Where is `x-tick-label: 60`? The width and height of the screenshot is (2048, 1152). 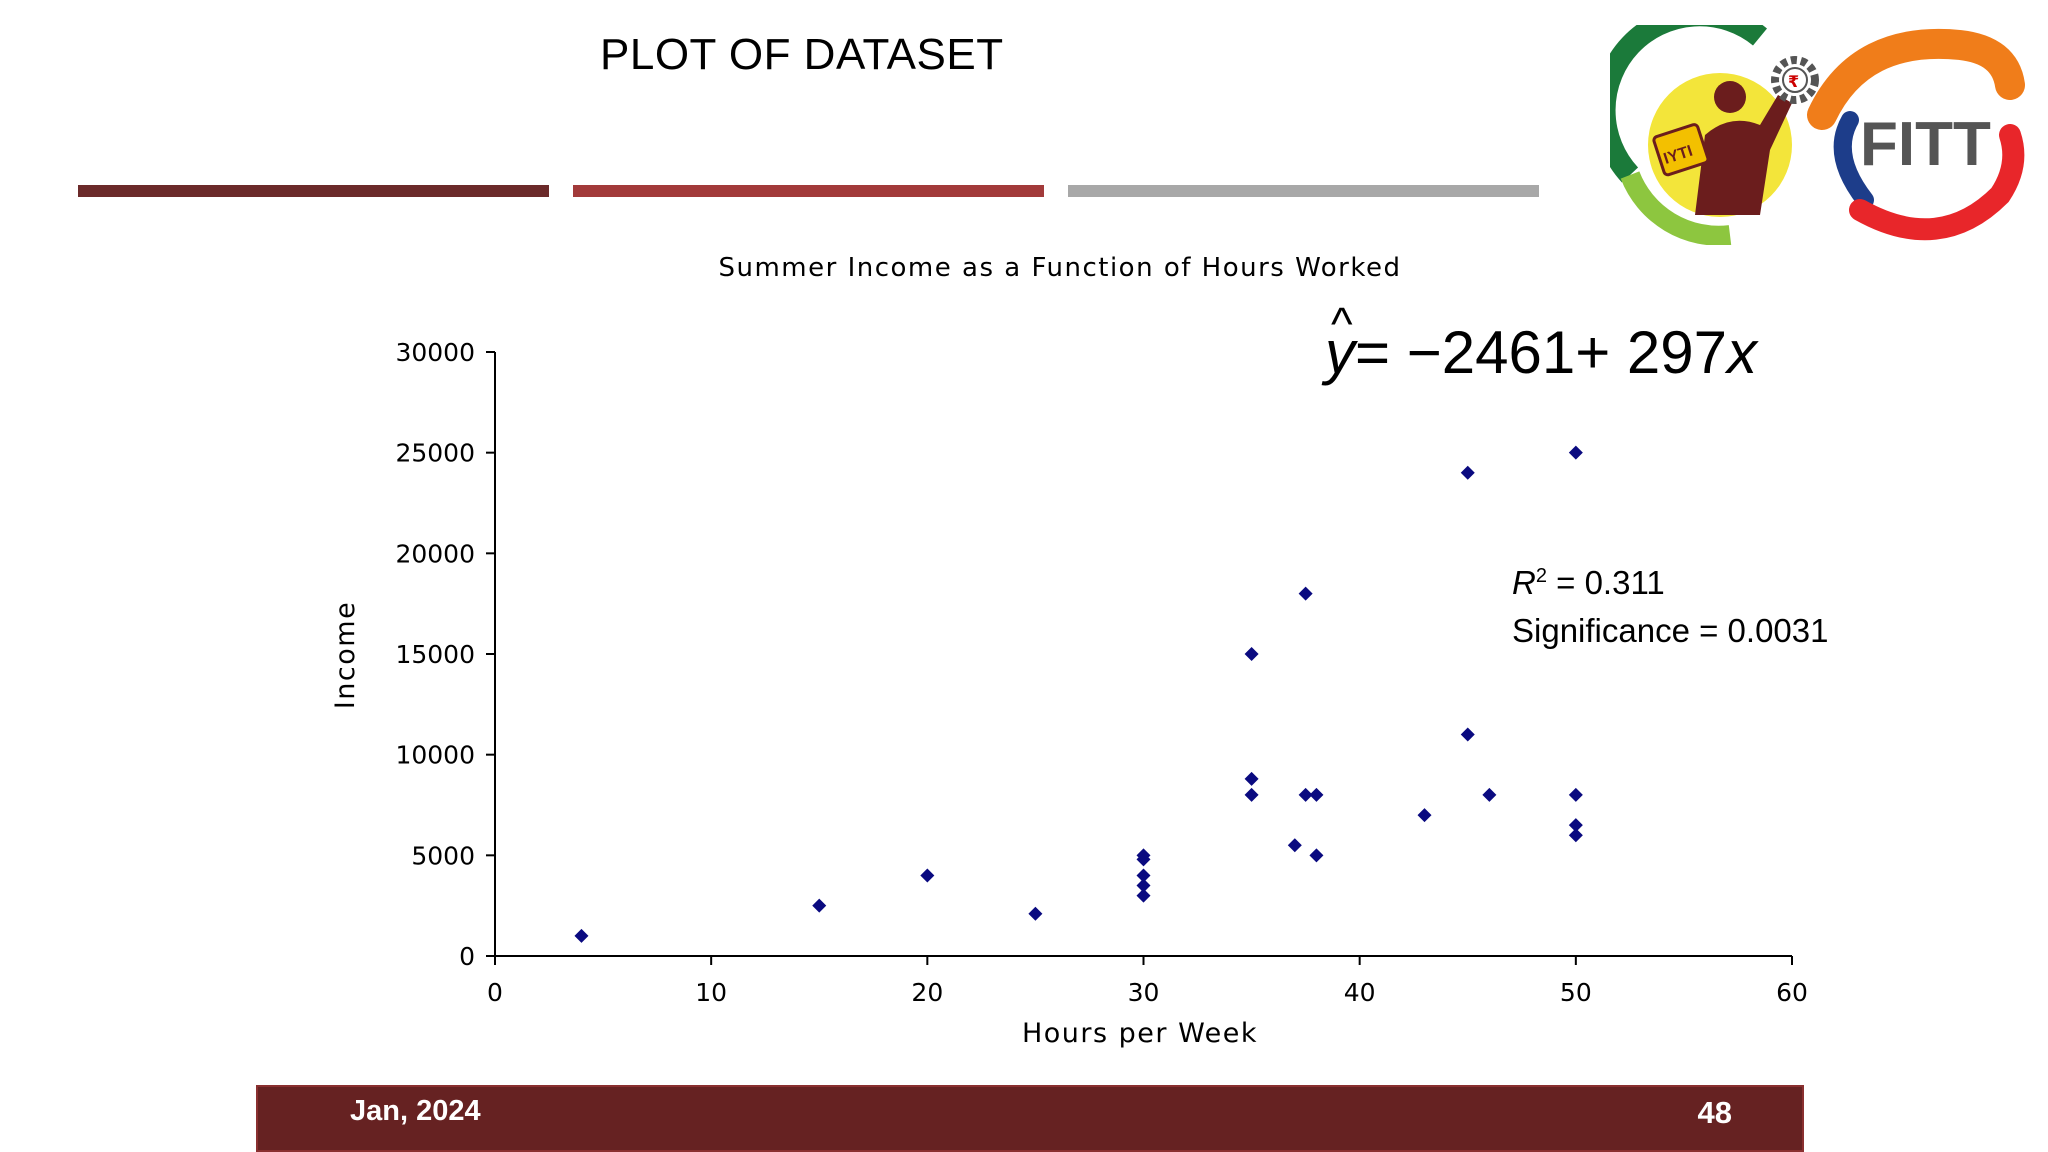
x-tick-label: 60 is located at coordinates (1792, 992).